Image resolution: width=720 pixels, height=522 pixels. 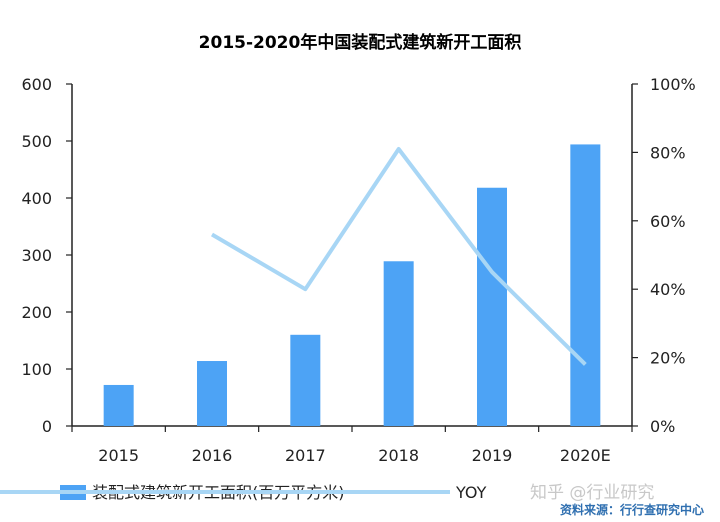 I want to click on x-tick-label: 2018, so click(x=398, y=455).